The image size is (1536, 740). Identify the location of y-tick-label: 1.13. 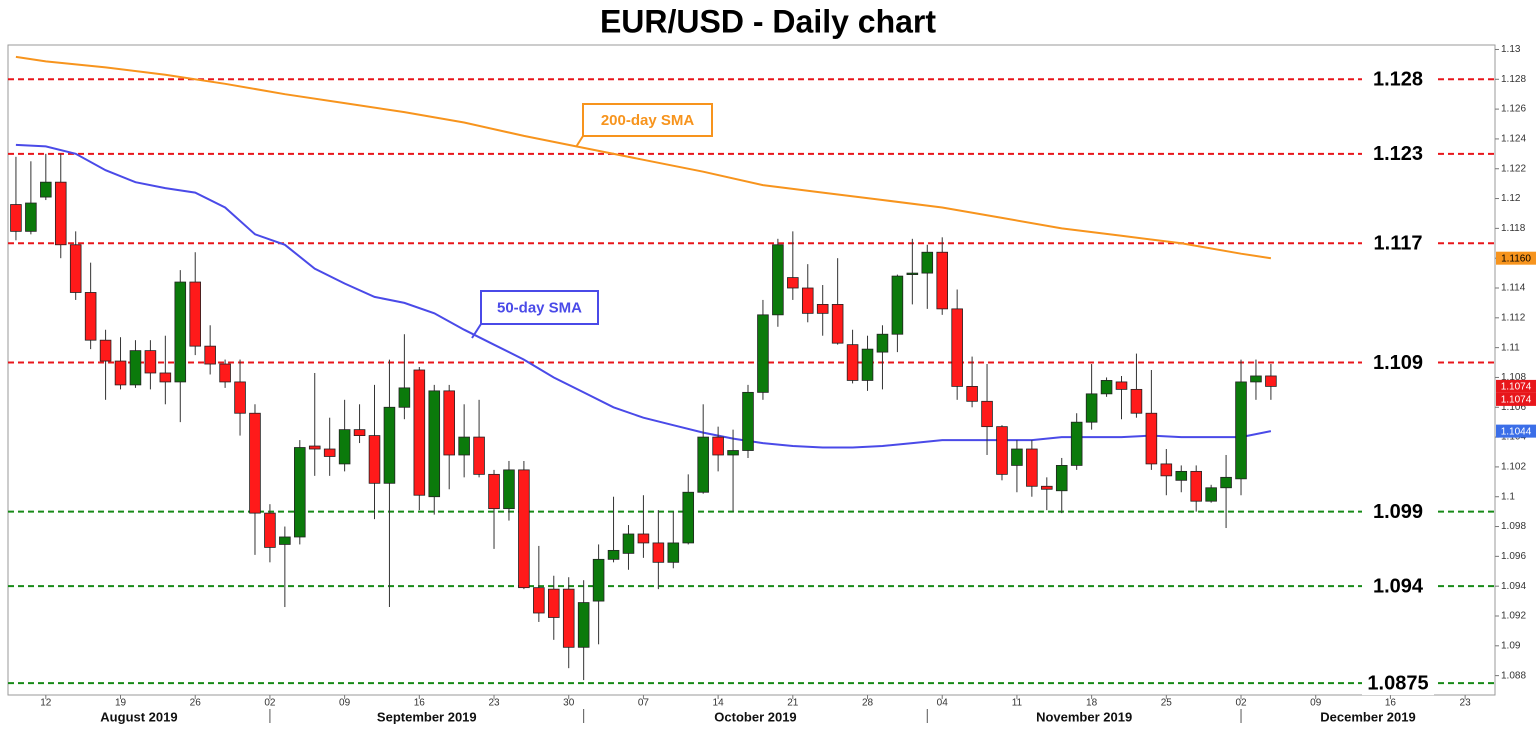
(1511, 49).